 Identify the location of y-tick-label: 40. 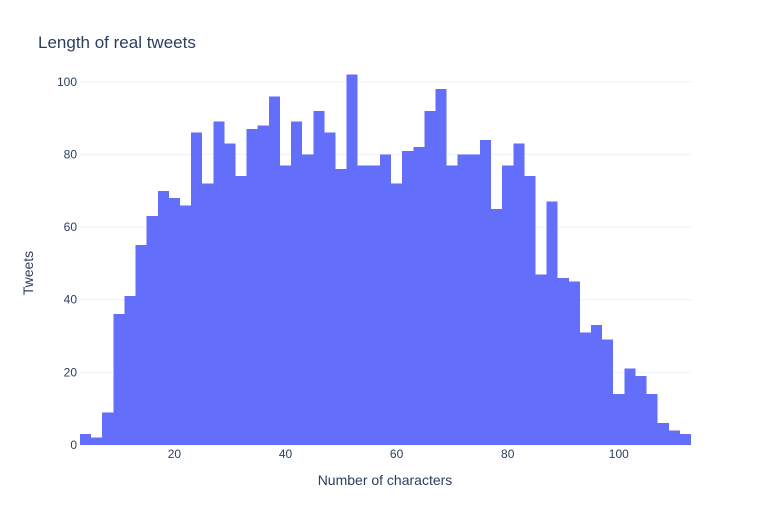
(71, 300).